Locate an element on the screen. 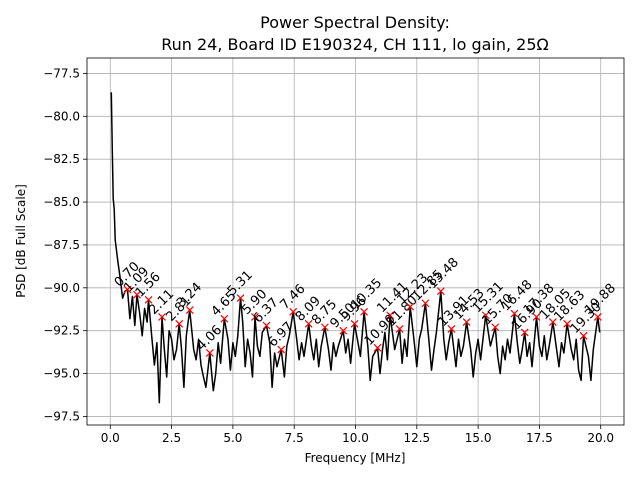 The height and width of the screenshot is (480, 640). y-tick-label: −82.5 is located at coordinates (61, 159).